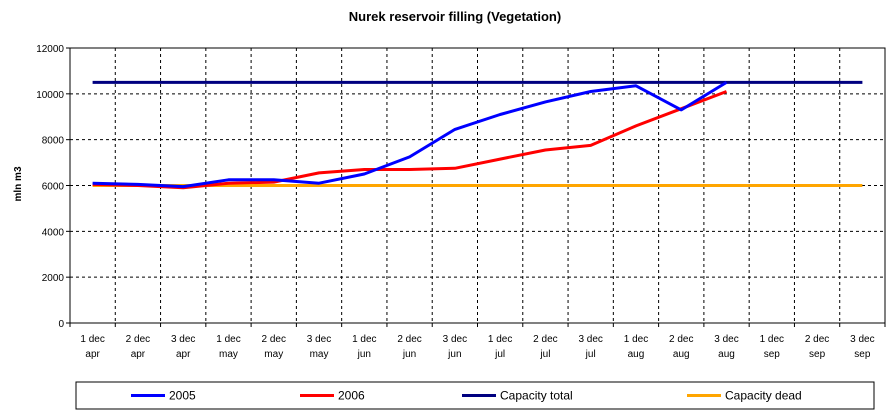 Image resolution: width=891 pixels, height=415 pixels. What do you see at coordinates (182, 396) in the screenshot?
I see `legend-label-2005: 2005` at bounding box center [182, 396].